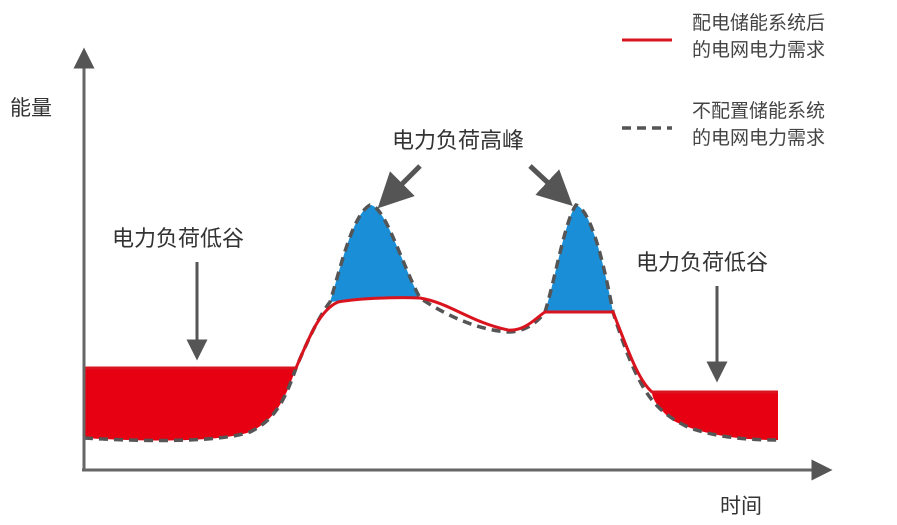 This screenshot has height=525, width=897. Describe the element at coordinates (759, 138) in the screenshot. I see `legend-without-storage-line2: 的电网电力需求` at that location.